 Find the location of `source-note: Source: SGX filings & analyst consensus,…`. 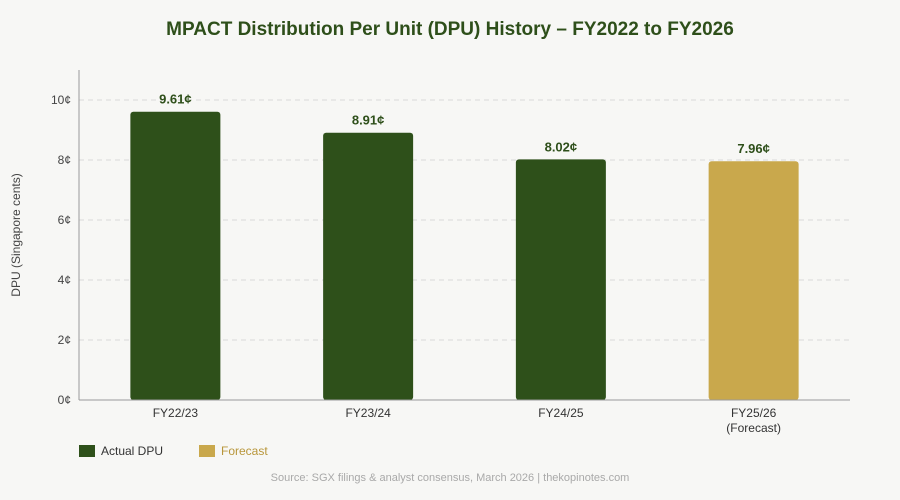

source-note: Source: SGX filings & analyst consensus,… is located at coordinates (450, 478).